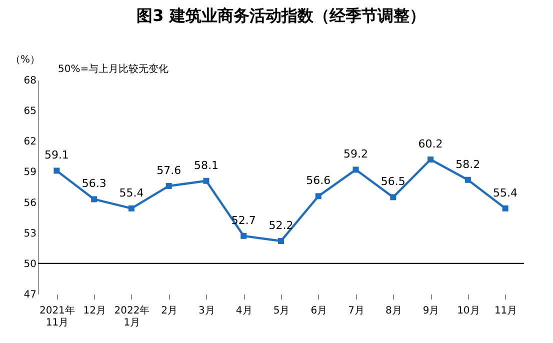  Describe the element at coordinates (206, 165) in the screenshot. I see `data-label: 58.1` at that location.